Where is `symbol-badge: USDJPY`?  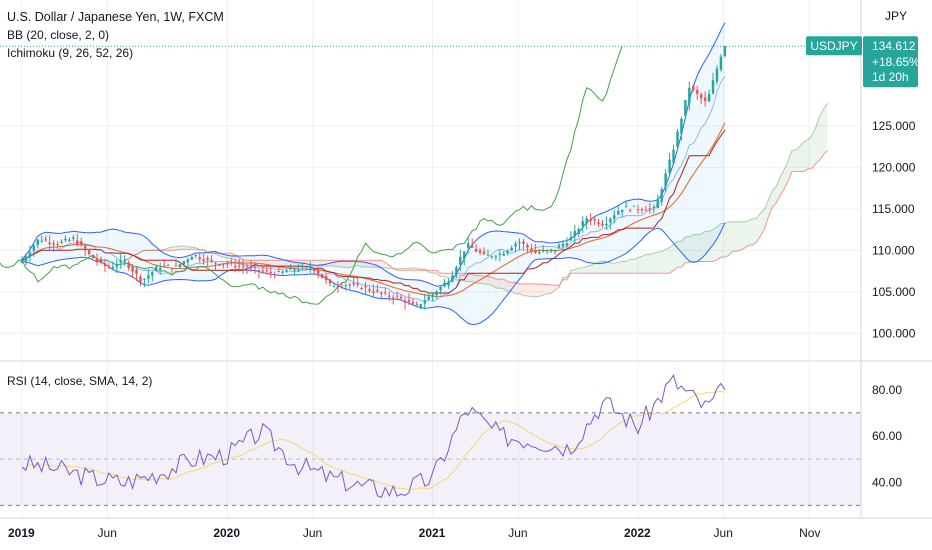
symbol-badge: USDJPY is located at coordinates (833, 46).